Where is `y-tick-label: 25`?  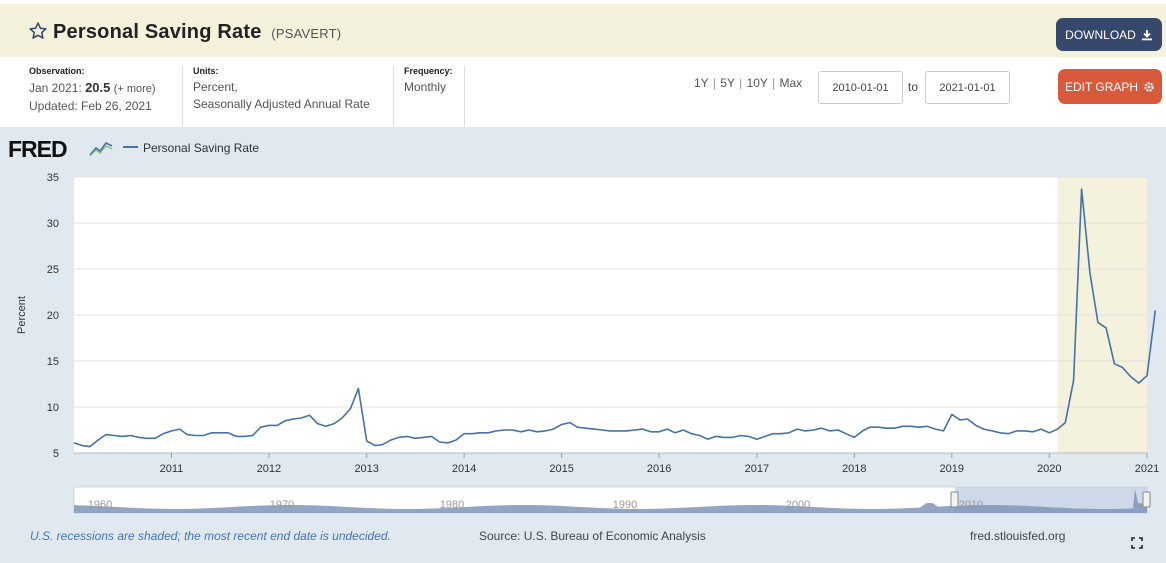 y-tick-label: 25 is located at coordinates (53, 270).